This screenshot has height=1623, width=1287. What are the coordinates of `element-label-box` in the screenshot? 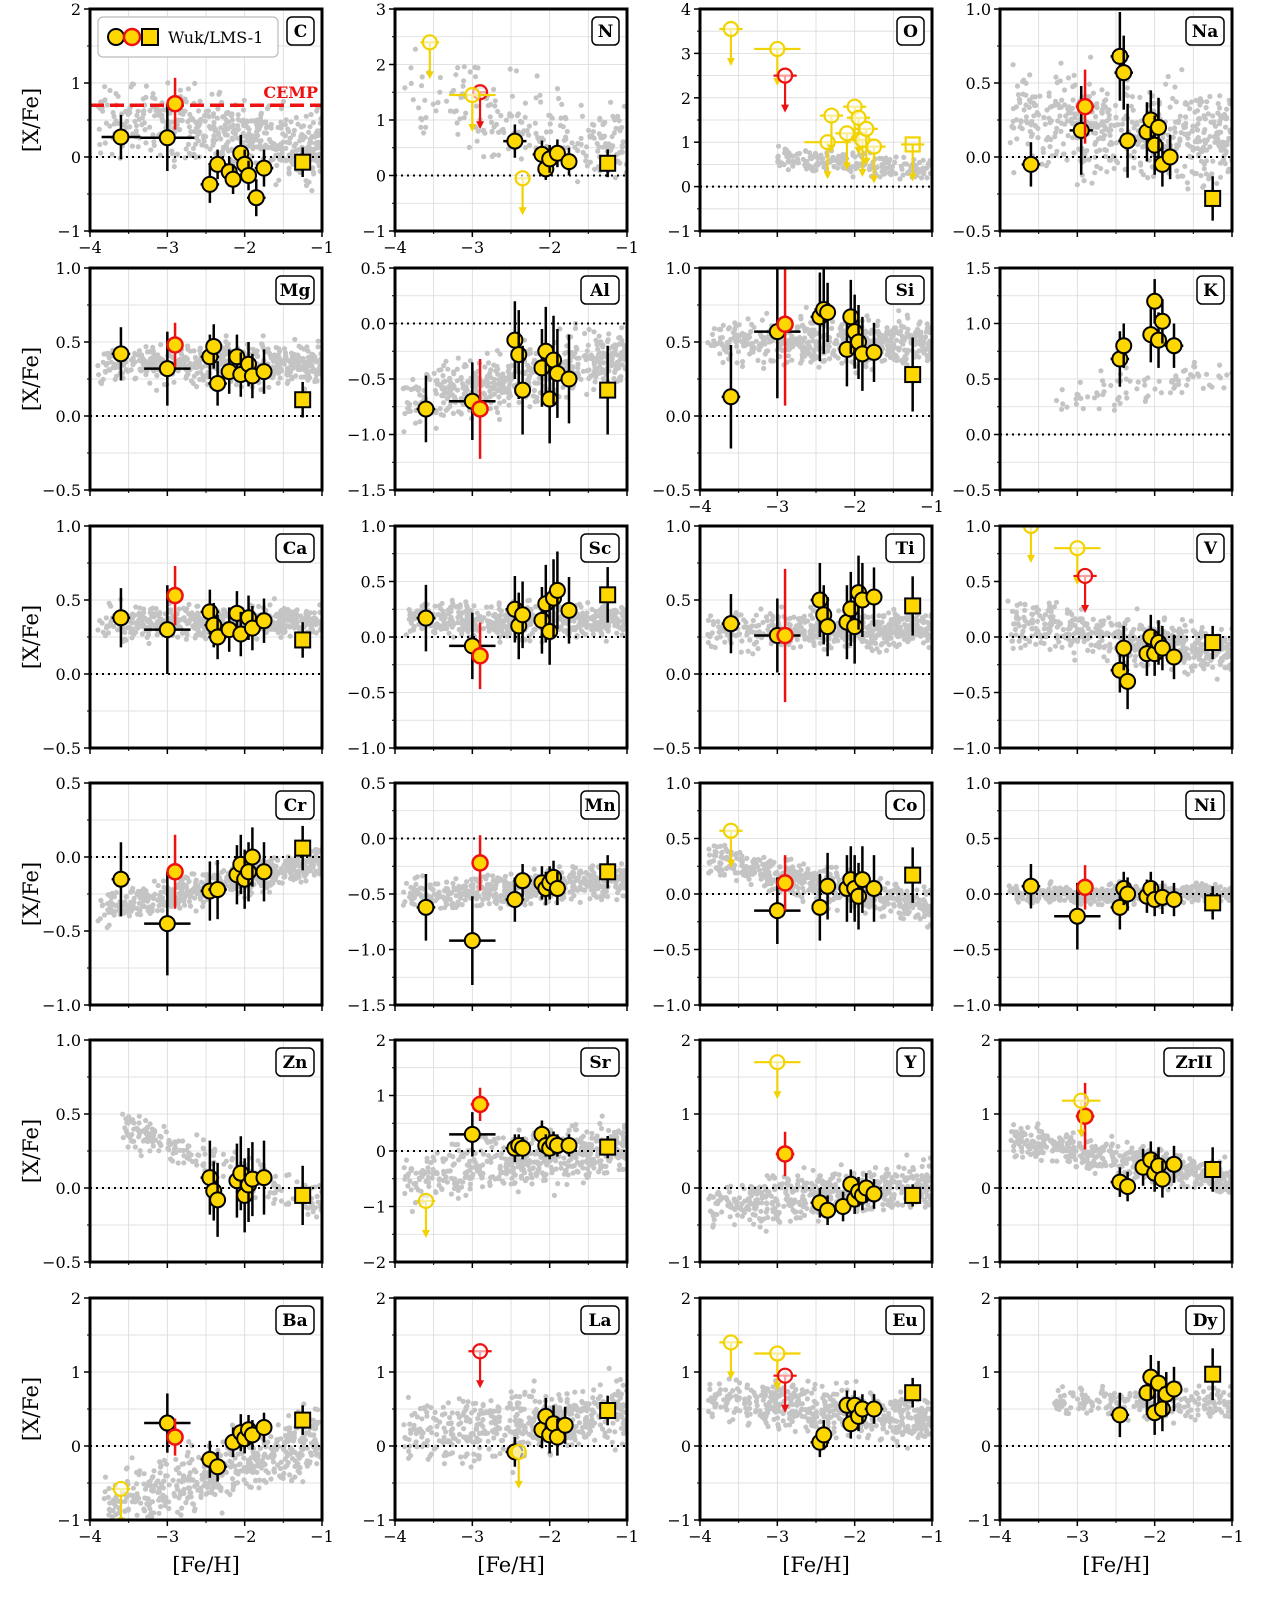 It's located at (1210, 290).